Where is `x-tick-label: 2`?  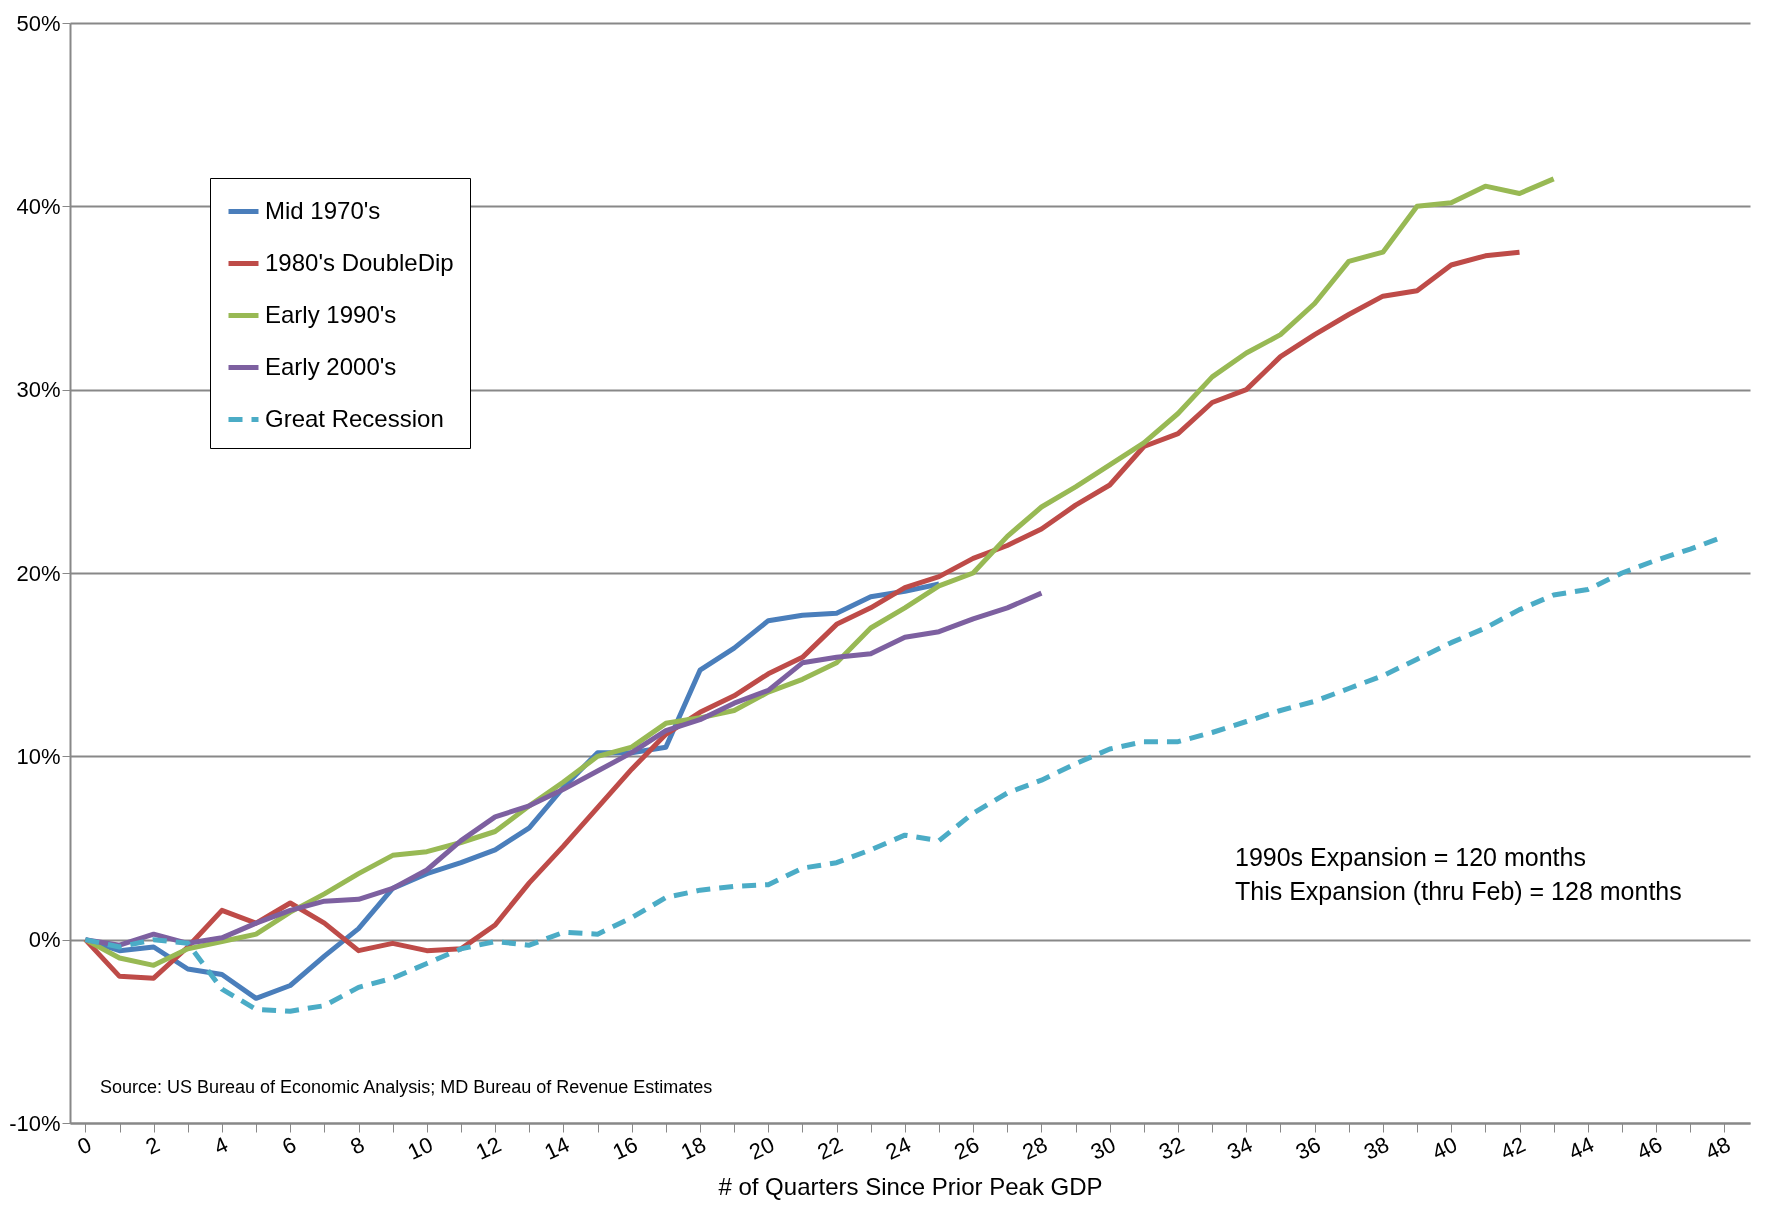 x-tick-label: 2 is located at coordinates (152, 1145).